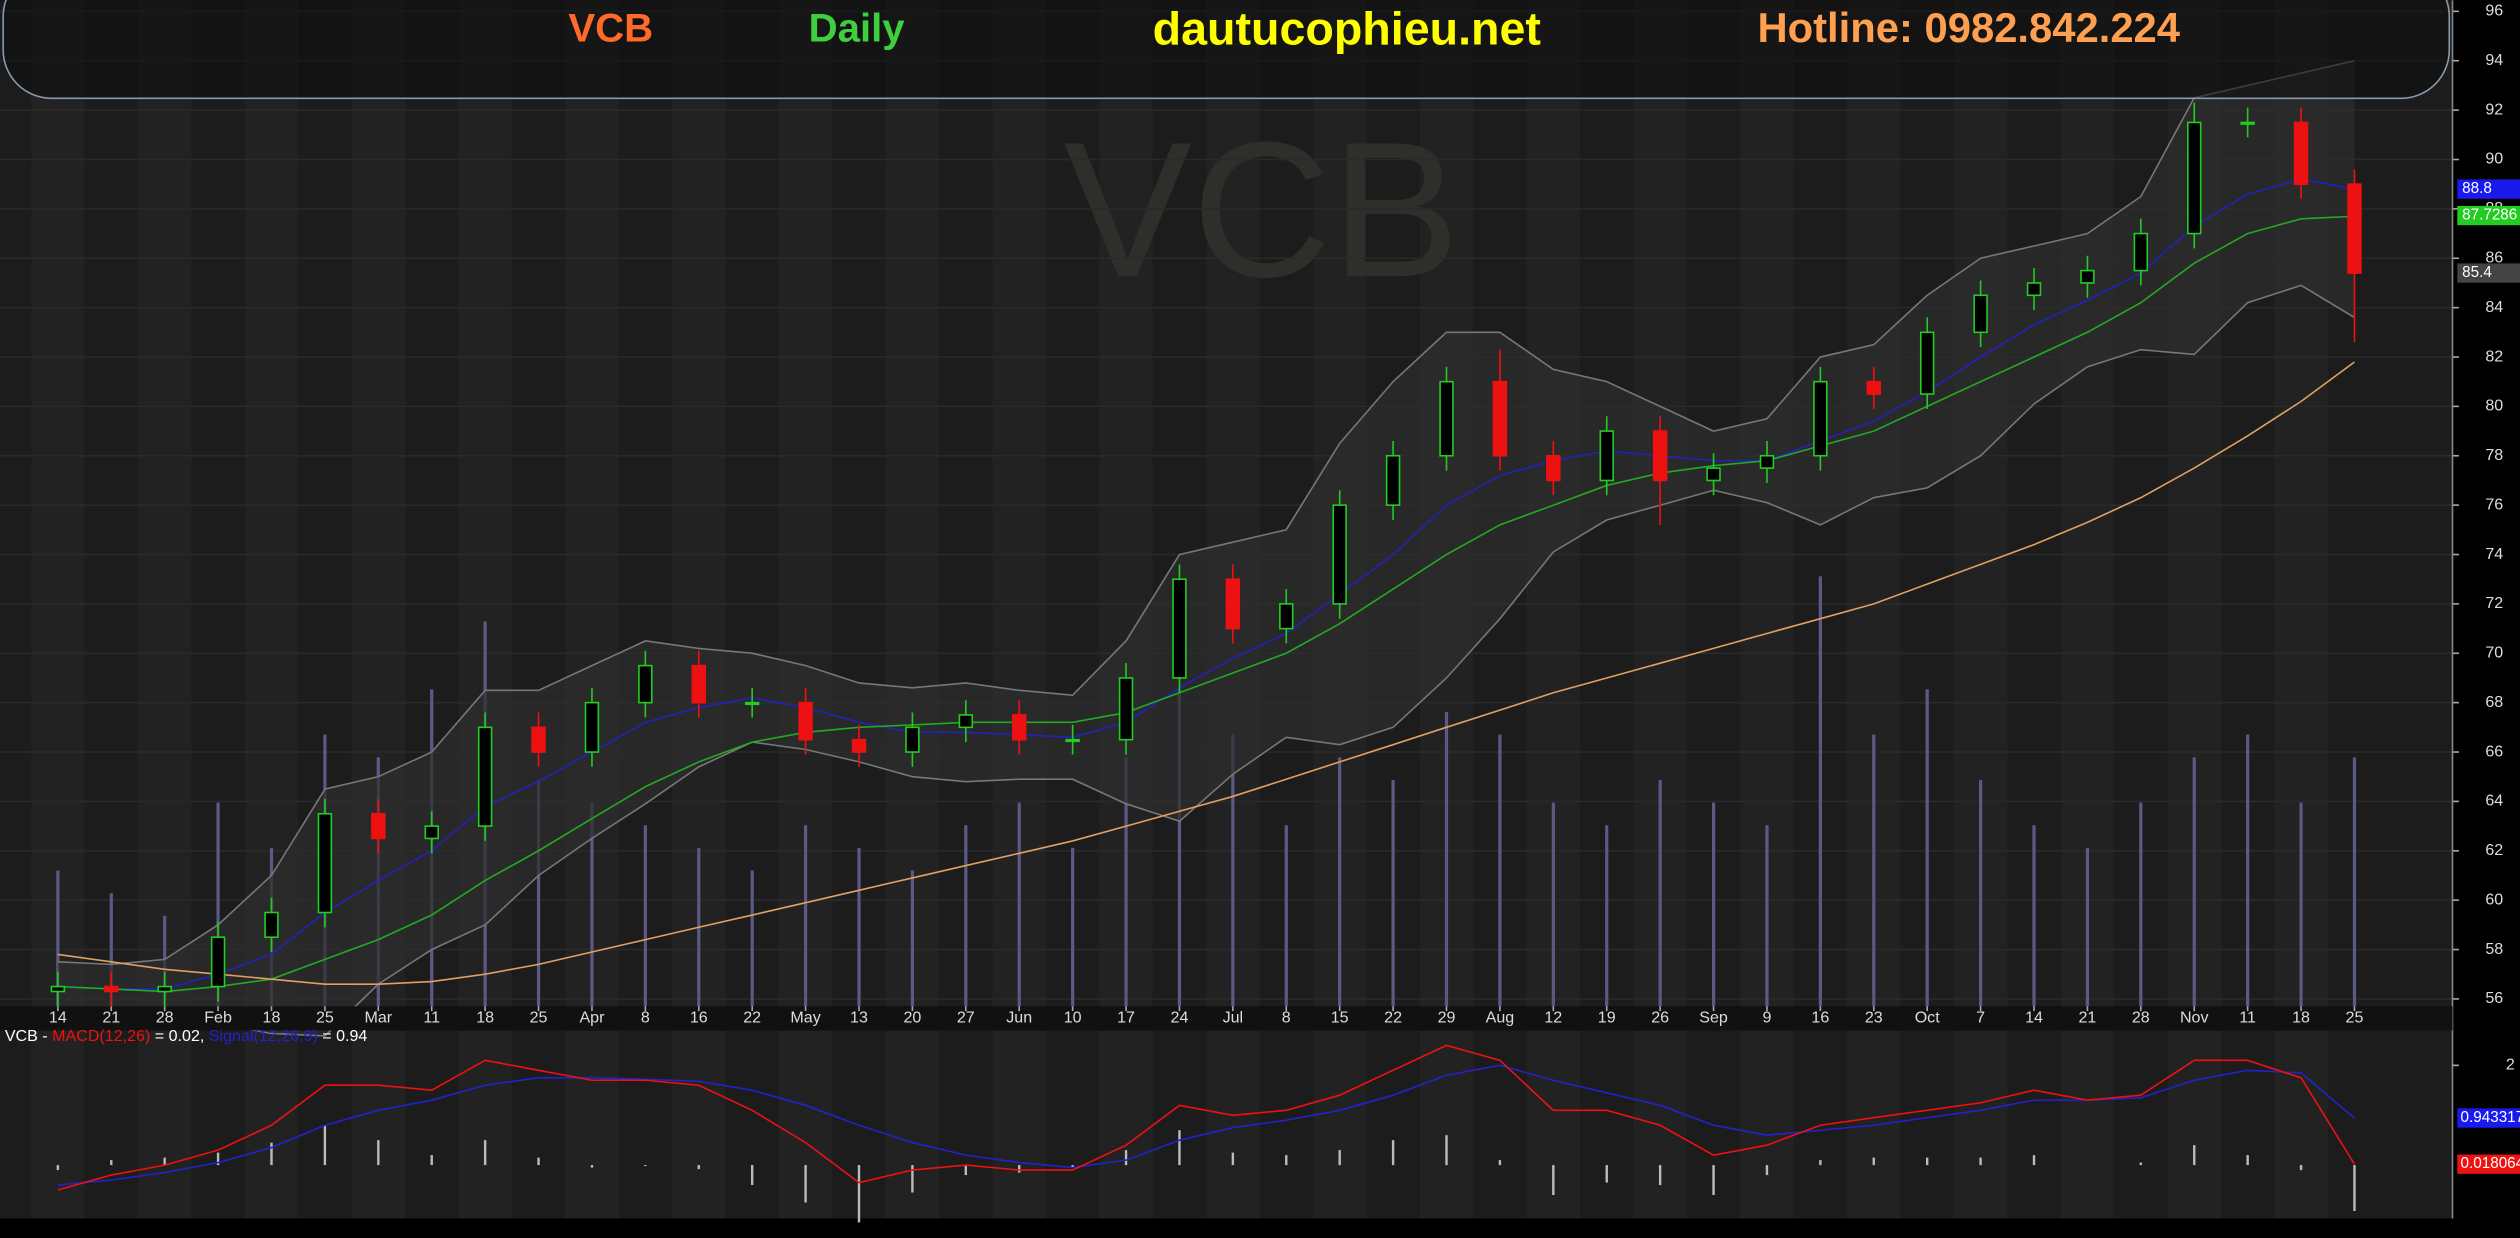 Image resolution: width=2520 pixels, height=1238 pixels. What do you see at coordinates (966, 1018) in the screenshot?
I see `x-tick-label: 27` at bounding box center [966, 1018].